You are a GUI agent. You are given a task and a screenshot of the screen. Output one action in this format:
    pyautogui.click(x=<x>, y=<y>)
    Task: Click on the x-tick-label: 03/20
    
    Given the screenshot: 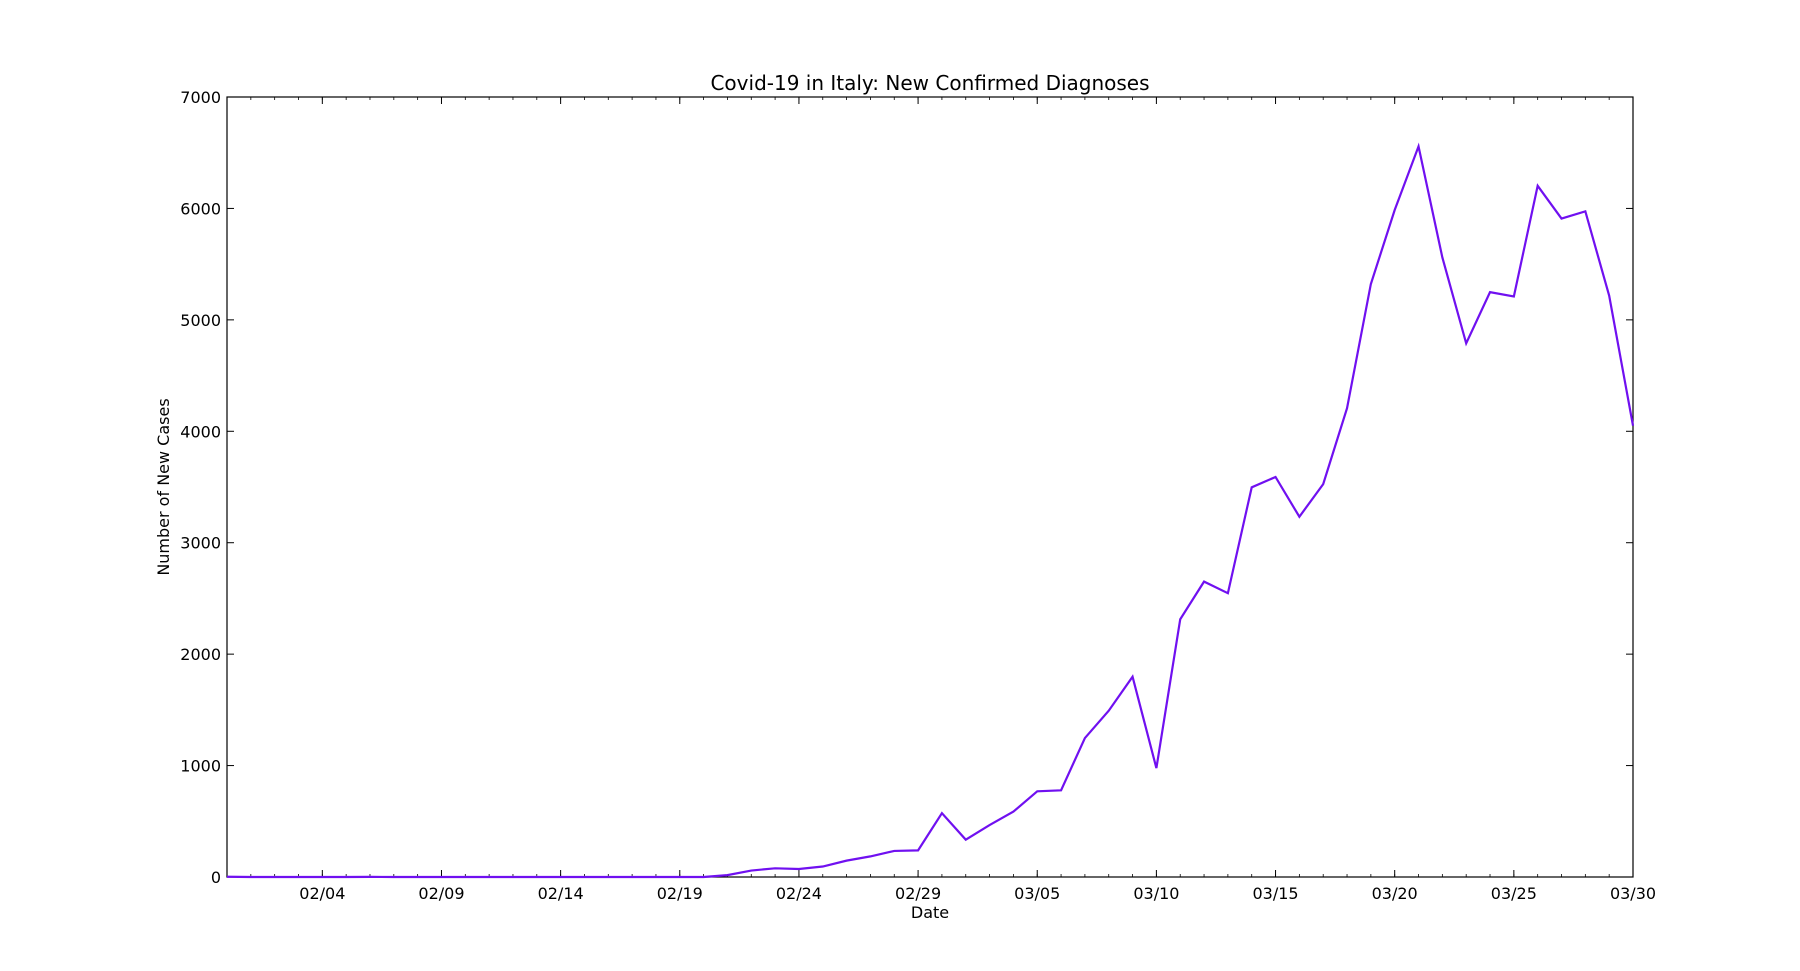 What is the action you would take?
    pyautogui.click(x=1395, y=893)
    